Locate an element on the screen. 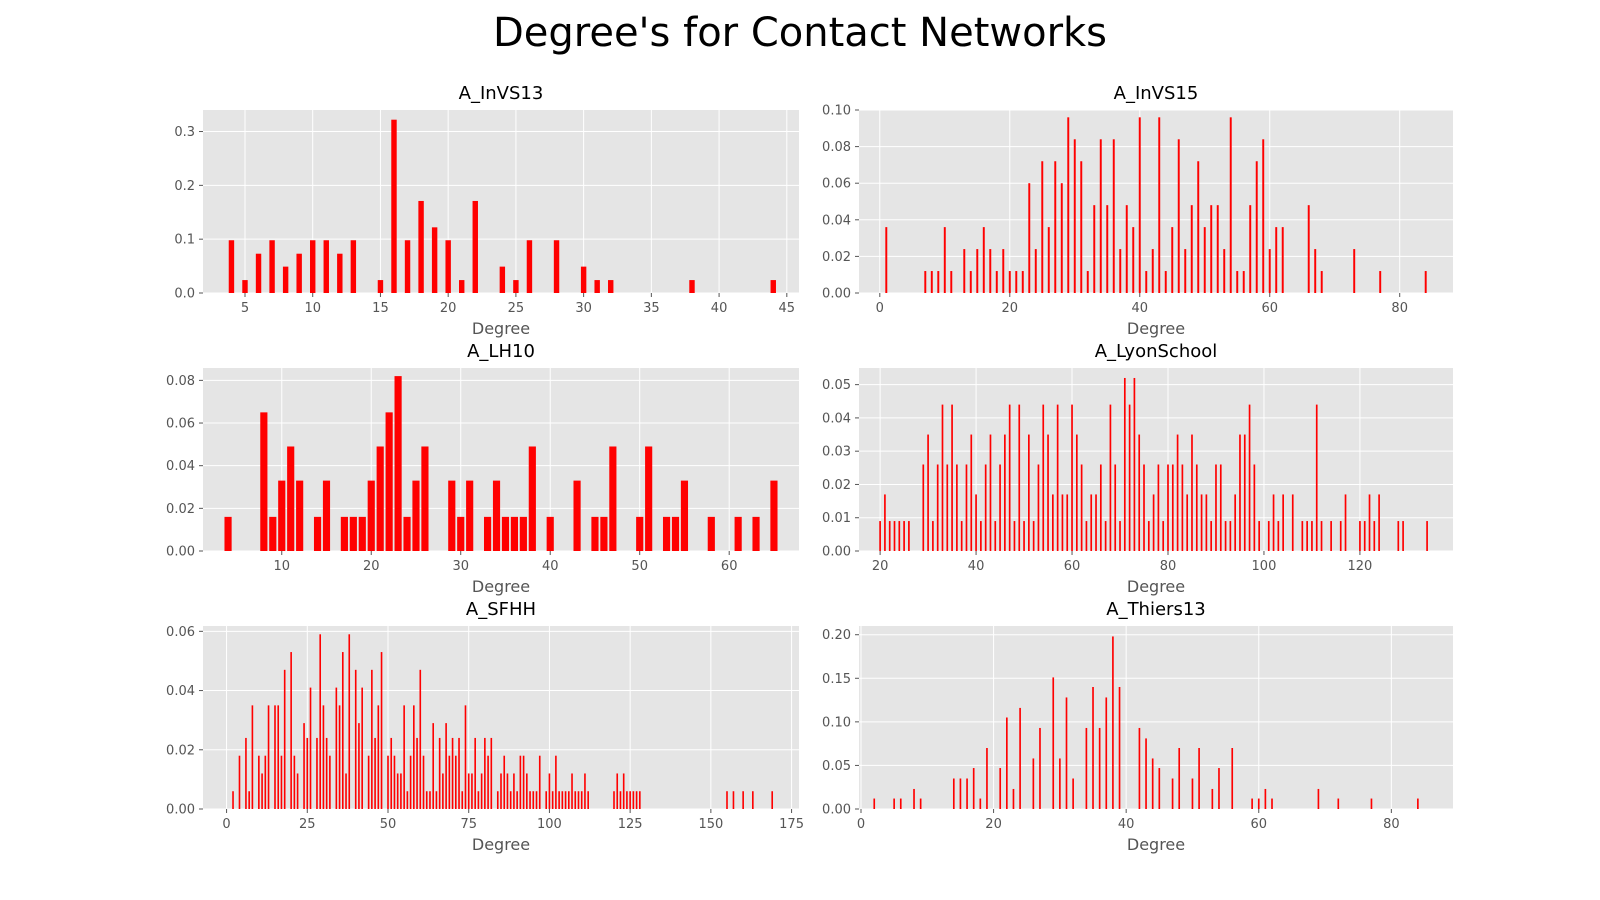 The width and height of the screenshot is (1600, 900). plot-area is located at coordinates (1156, 459).